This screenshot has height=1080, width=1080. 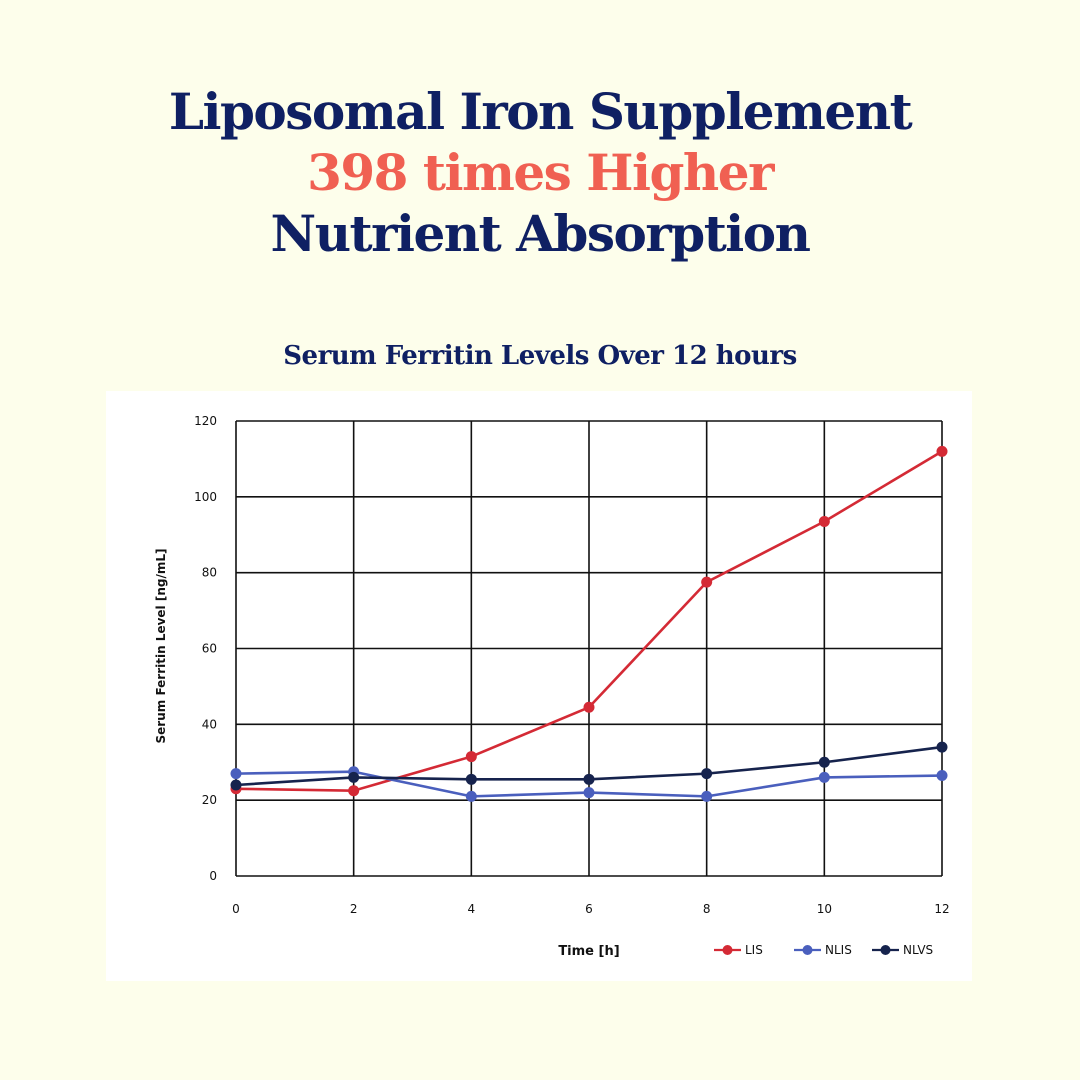 I want to click on y-tick-label: 80, so click(x=209, y=573).